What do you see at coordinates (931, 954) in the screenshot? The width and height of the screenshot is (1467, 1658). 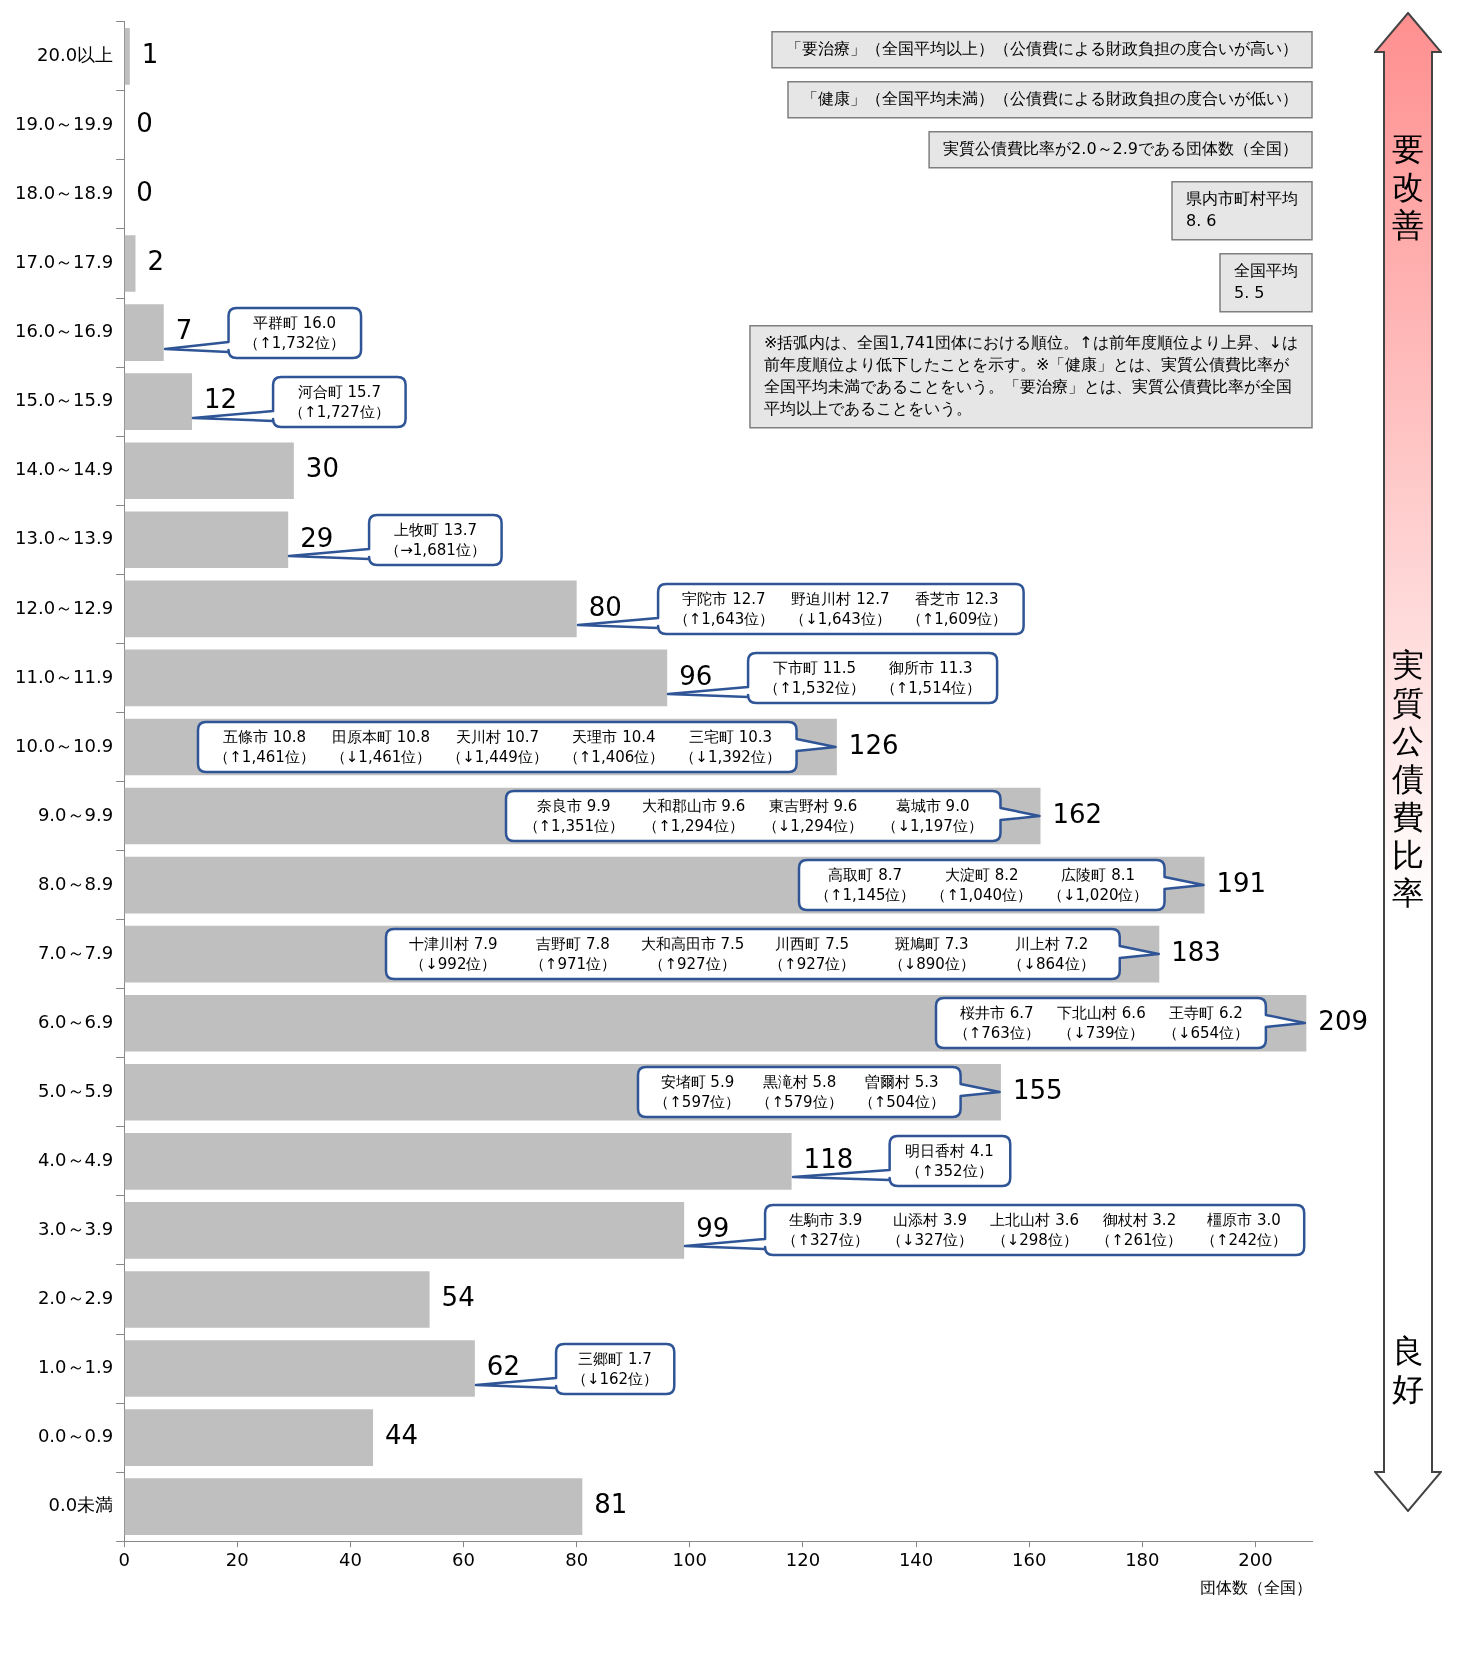 I see `annotation: 斑鳩町 7.3 （↓890位）` at bounding box center [931, 954].